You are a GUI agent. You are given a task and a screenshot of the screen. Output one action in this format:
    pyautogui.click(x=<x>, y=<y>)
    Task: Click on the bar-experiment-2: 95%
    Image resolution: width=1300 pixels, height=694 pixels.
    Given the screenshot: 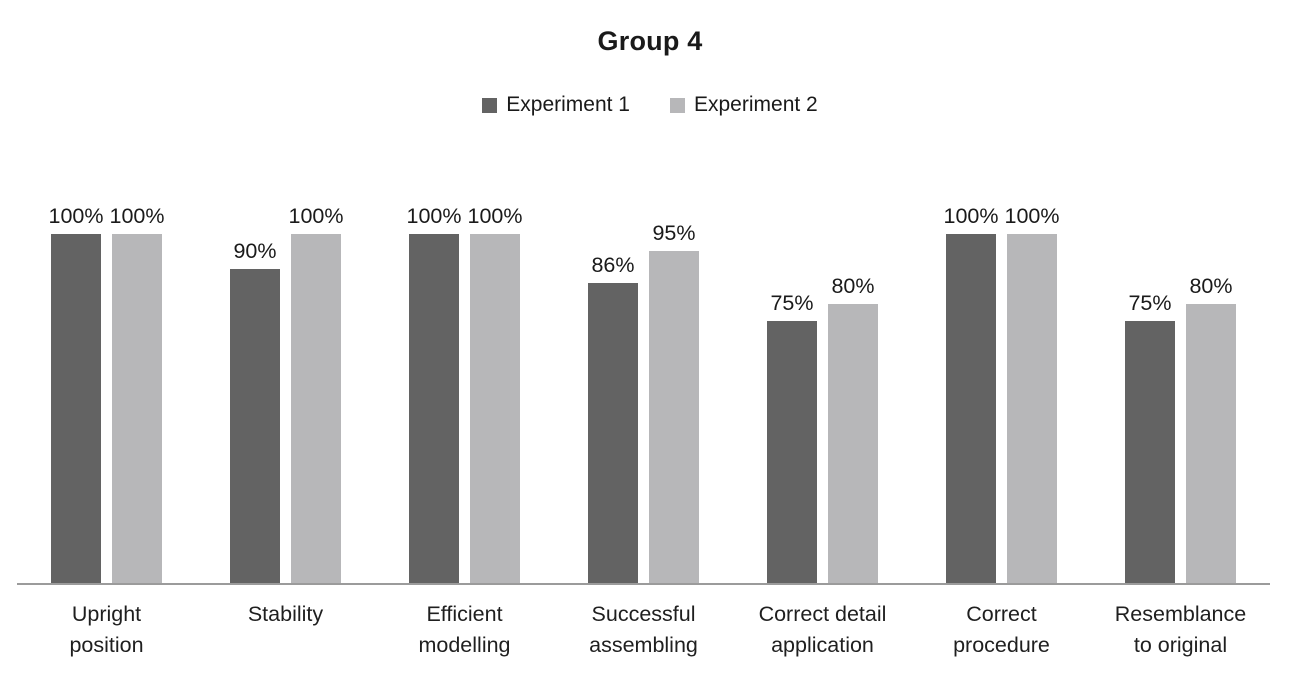 What is the action you would take?
    pyautogui.click(x=674, y=402)
    